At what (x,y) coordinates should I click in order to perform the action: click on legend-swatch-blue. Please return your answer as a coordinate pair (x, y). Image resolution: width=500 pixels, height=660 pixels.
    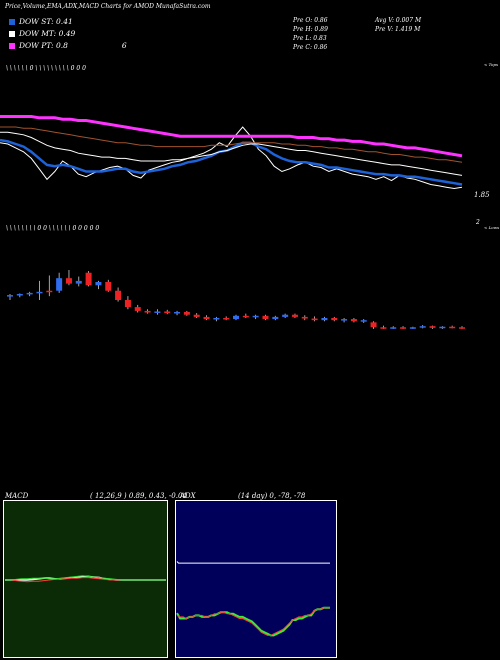
    Looking at the image, I should click on (12, 21).